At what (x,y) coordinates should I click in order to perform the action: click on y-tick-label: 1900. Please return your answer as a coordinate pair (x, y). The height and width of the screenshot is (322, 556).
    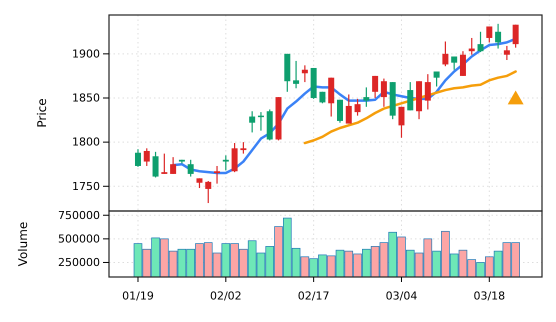
    Looking at the image, I should click on (86, 53).